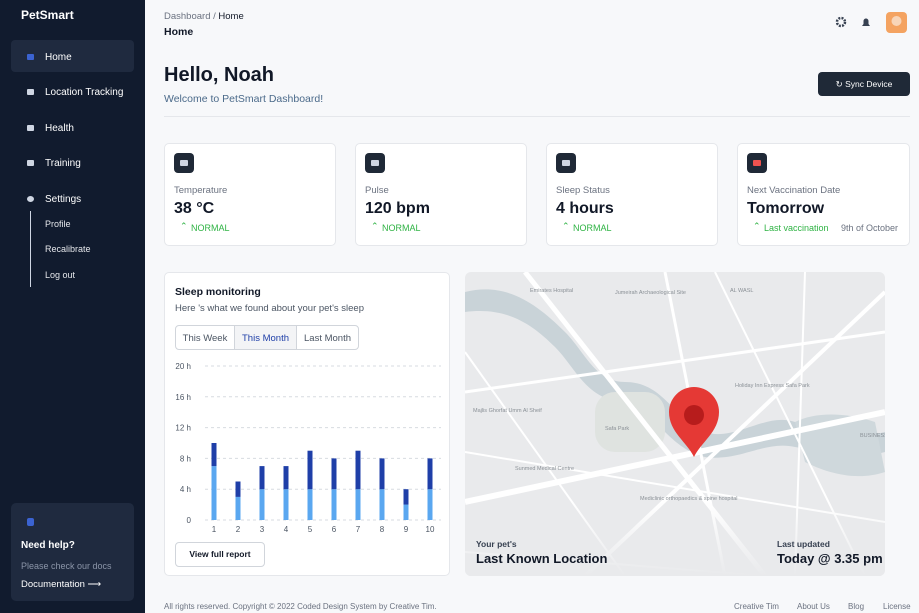 The height and width of the screenshot is (613, 919). Describe the element at coordinates (219, 75) in the screenshot. I see `greeting: Hello, Noah` at that location.